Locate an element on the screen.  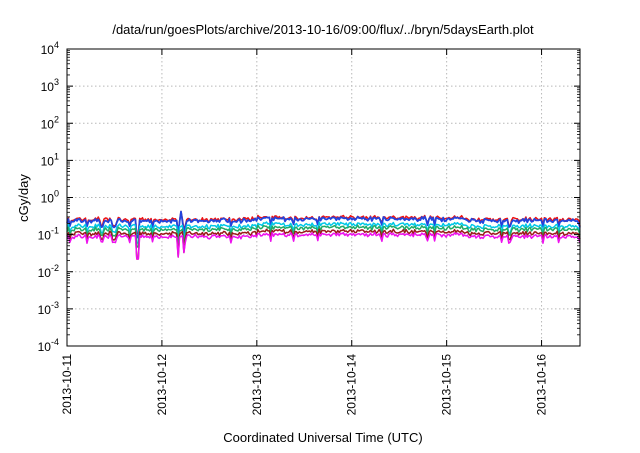
y-tick-label: 10³ is located at coordinates (50, 85).